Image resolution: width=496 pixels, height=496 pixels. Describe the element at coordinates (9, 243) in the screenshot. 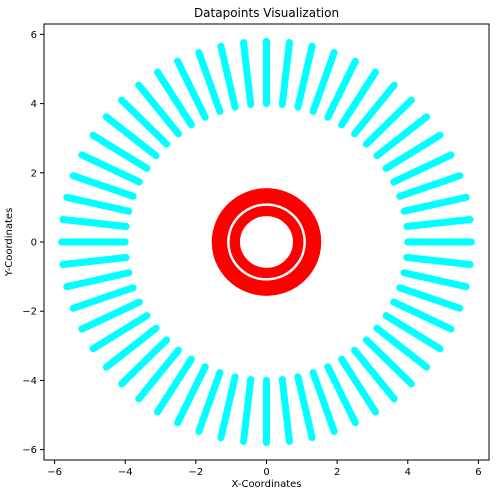

I see `y-axis-label: Y-Coordinates` at that location.